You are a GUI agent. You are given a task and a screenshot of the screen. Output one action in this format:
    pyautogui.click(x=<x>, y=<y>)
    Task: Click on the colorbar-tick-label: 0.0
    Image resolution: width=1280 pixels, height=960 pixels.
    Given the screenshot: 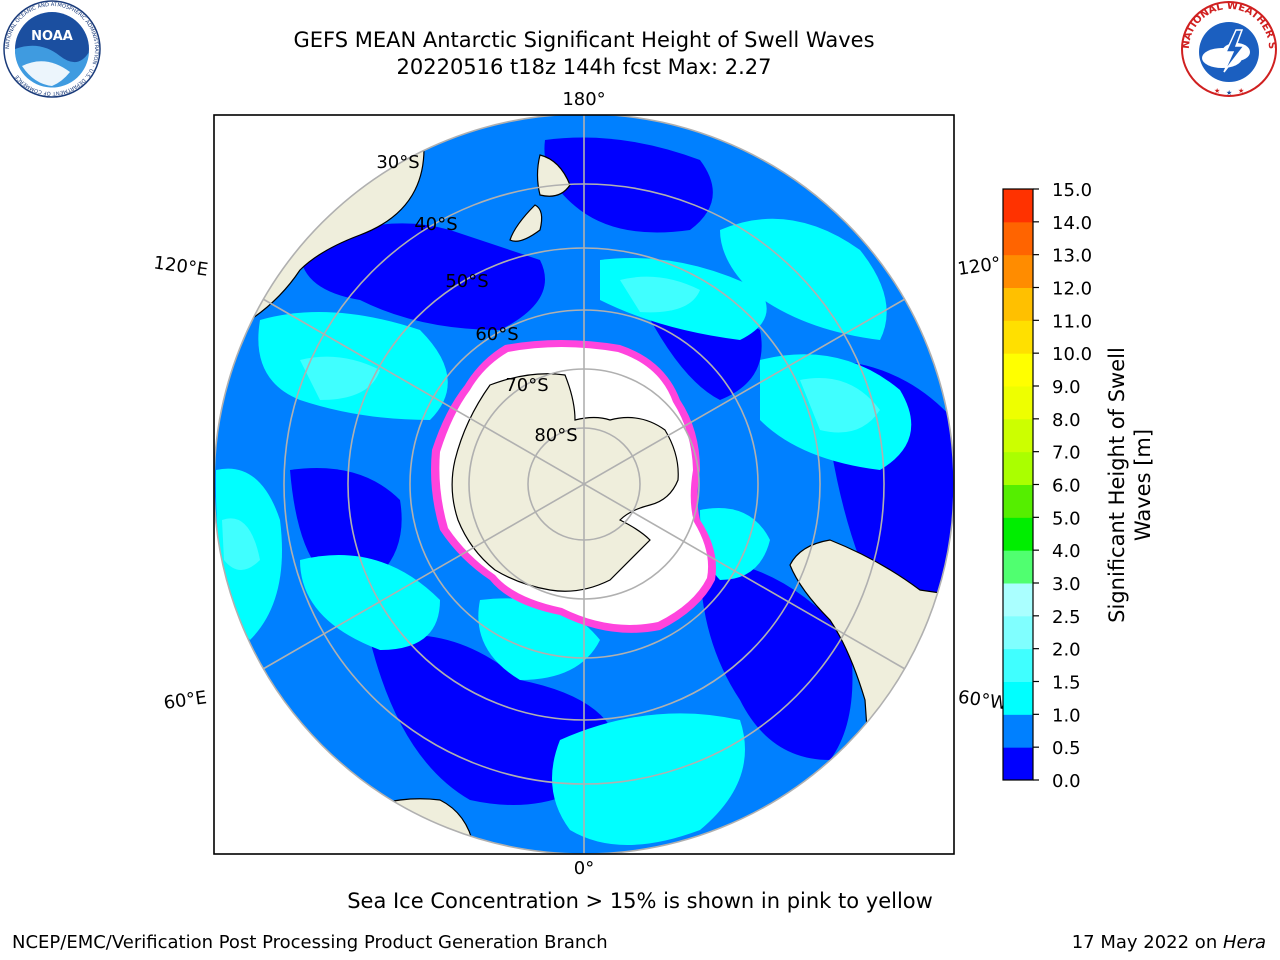 What is the action you would take?
    pyautogui.click(x=1066, y=781)
    